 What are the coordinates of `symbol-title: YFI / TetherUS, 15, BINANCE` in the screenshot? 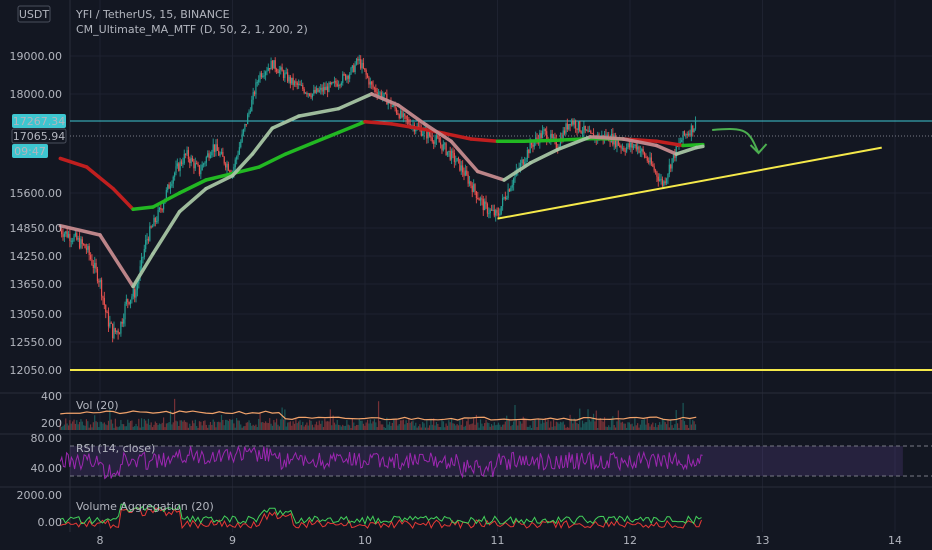 It's located at (152, 14).